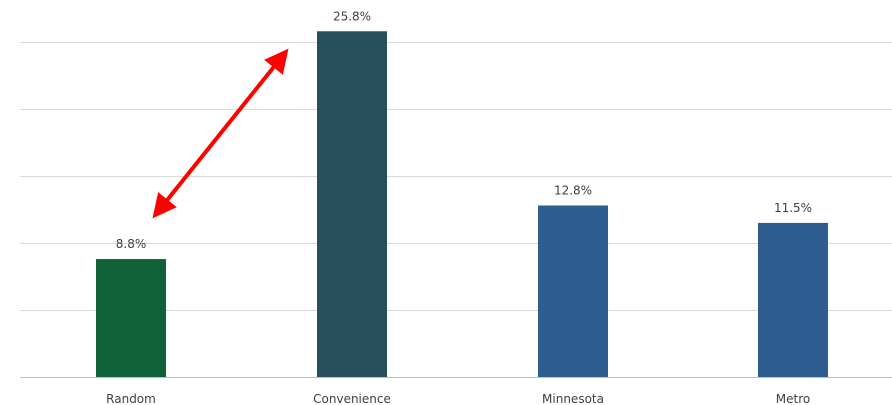  I want to click on x-axis-ticks: Random Convenience Minnesota Metro, so click(458, 398).